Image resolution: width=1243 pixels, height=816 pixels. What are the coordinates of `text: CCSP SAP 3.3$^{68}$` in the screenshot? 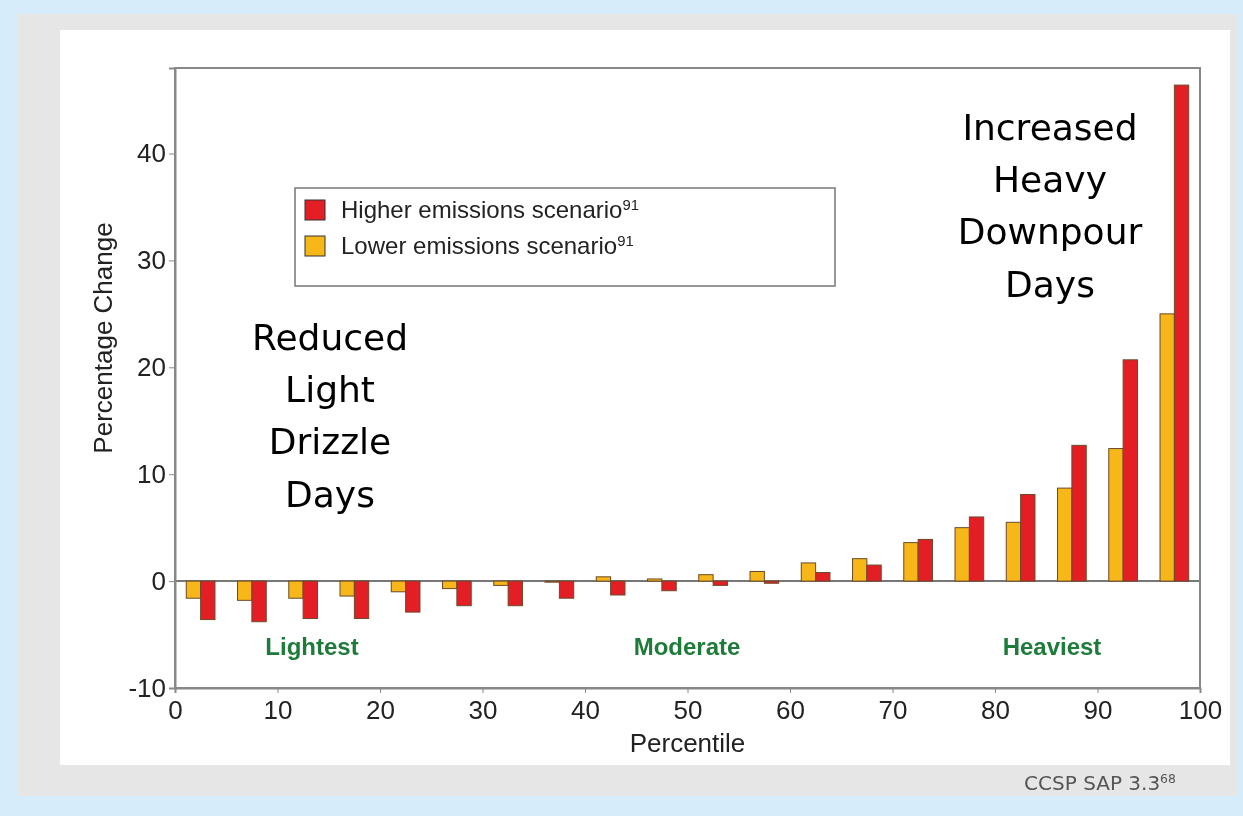 It's located at (1100, 782).